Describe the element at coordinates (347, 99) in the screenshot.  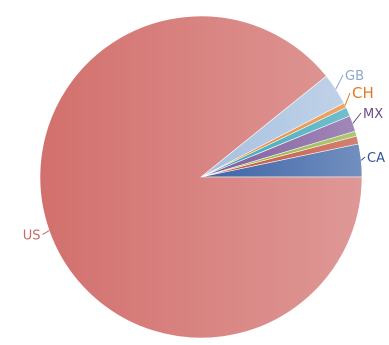
I see `leader-line-ch` at that location.